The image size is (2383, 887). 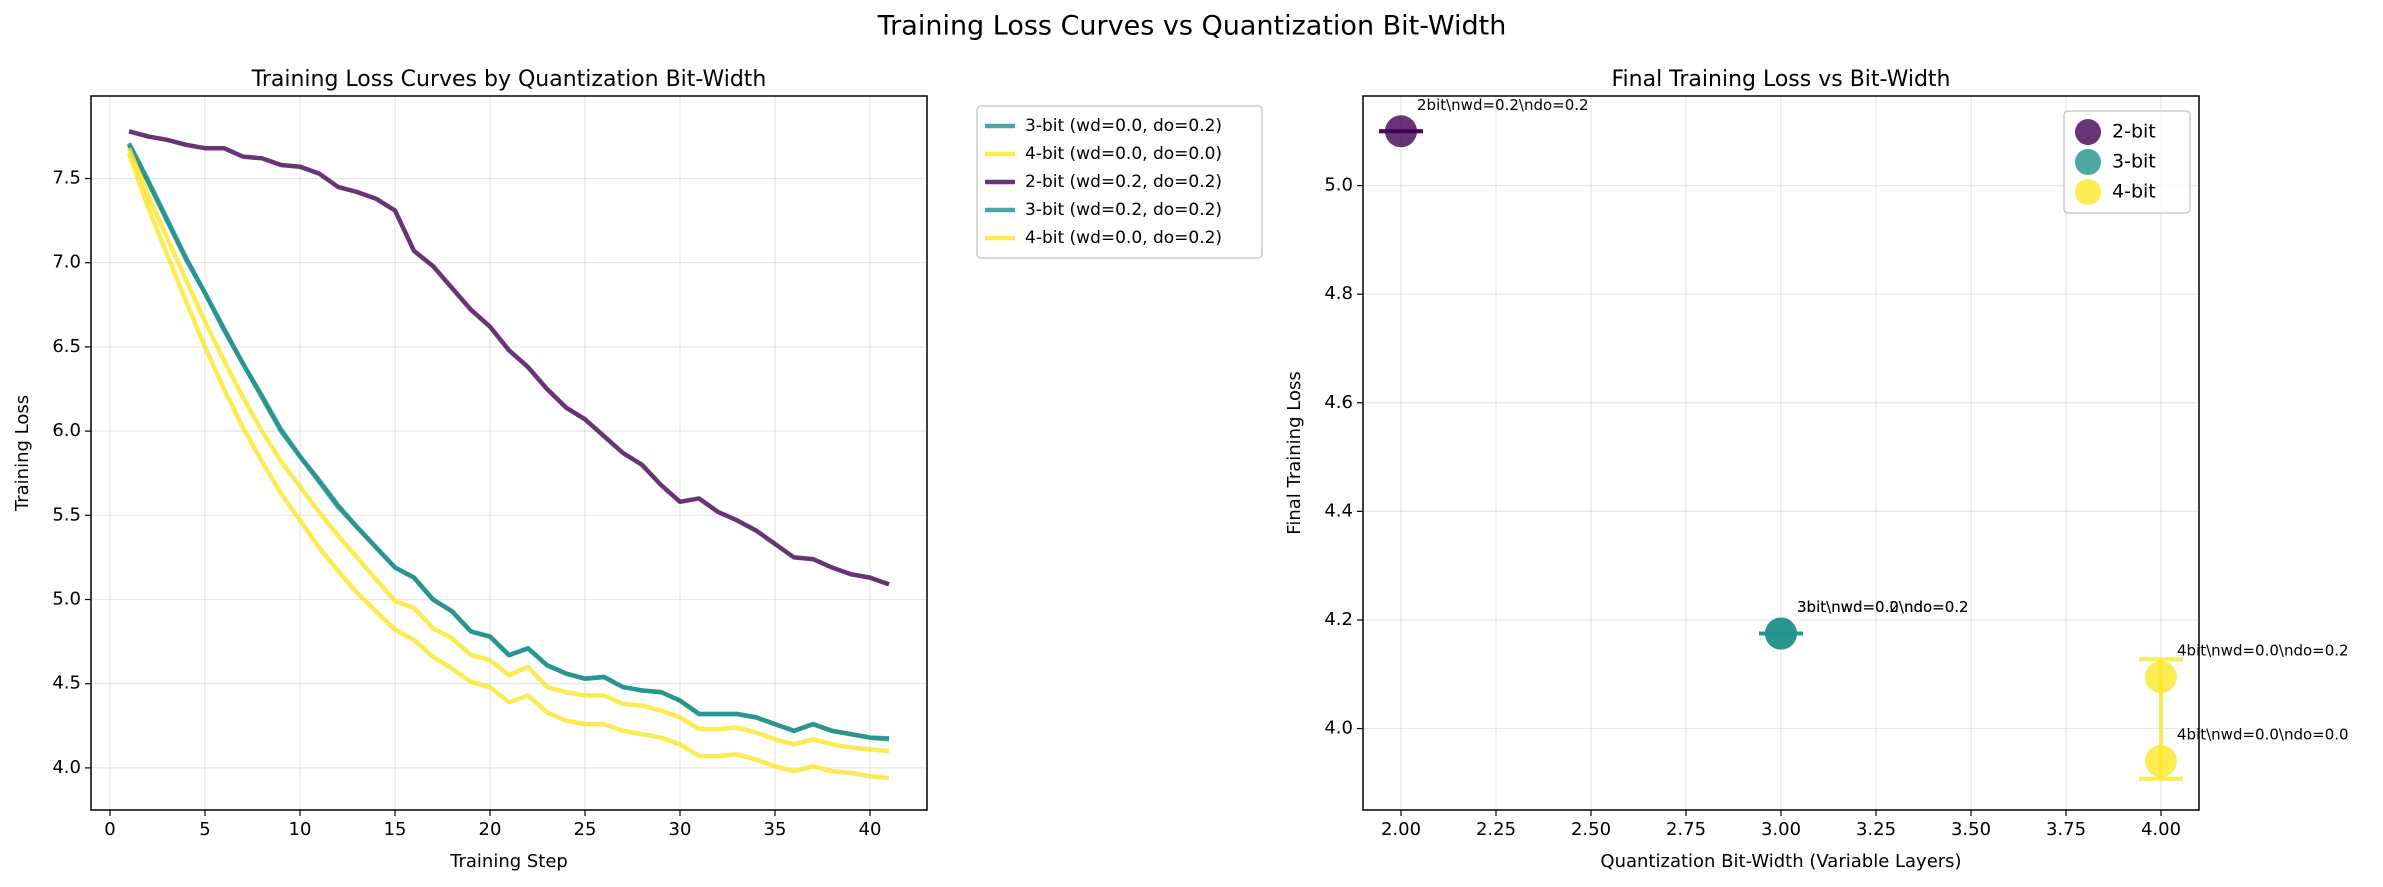 I want to click on x-tick-label: 4.00, so click(x=2161, y=829).